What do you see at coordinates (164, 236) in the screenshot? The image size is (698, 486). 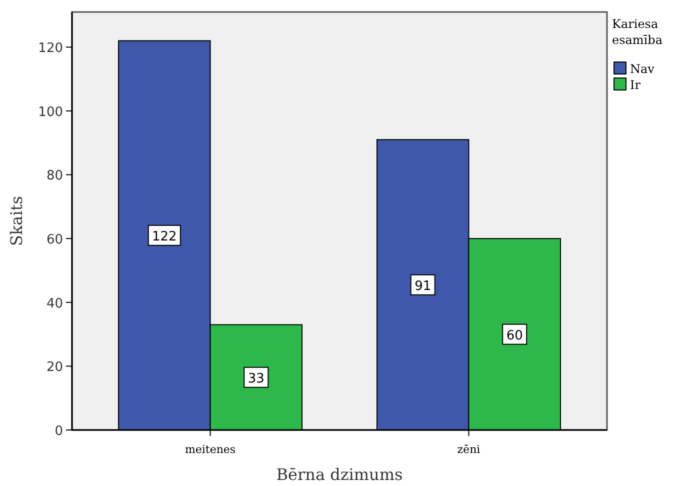 I see `data-label: 122` at bounding box center [164, 236].